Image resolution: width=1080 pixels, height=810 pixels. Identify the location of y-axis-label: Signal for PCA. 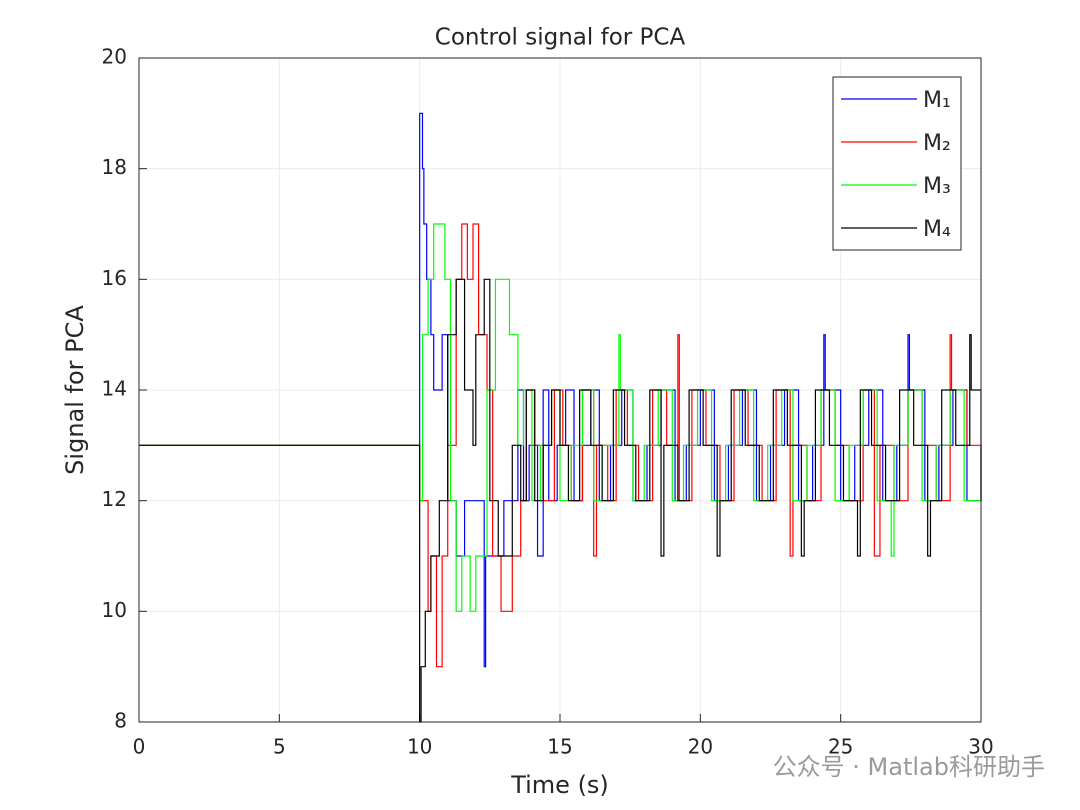
(75, 390).